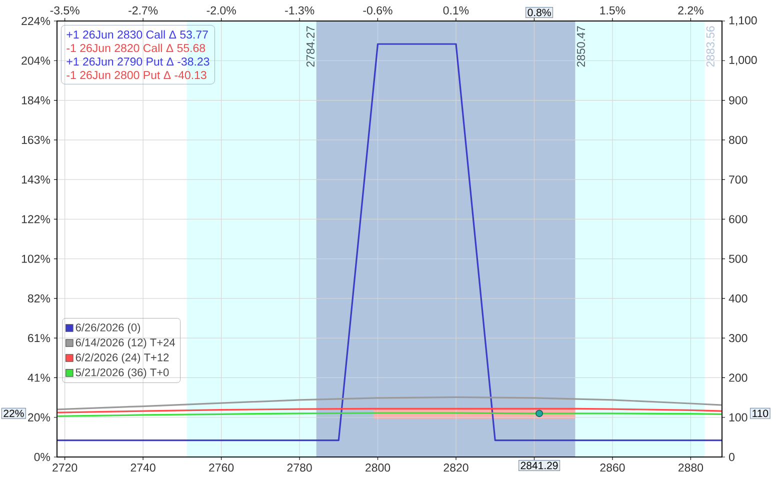 The image size is (780, 483). What do you see at coordinates (299, 10) in the screenshot?
I see `x2-tick-label: -1.3%` at bounding box center [299, 10].